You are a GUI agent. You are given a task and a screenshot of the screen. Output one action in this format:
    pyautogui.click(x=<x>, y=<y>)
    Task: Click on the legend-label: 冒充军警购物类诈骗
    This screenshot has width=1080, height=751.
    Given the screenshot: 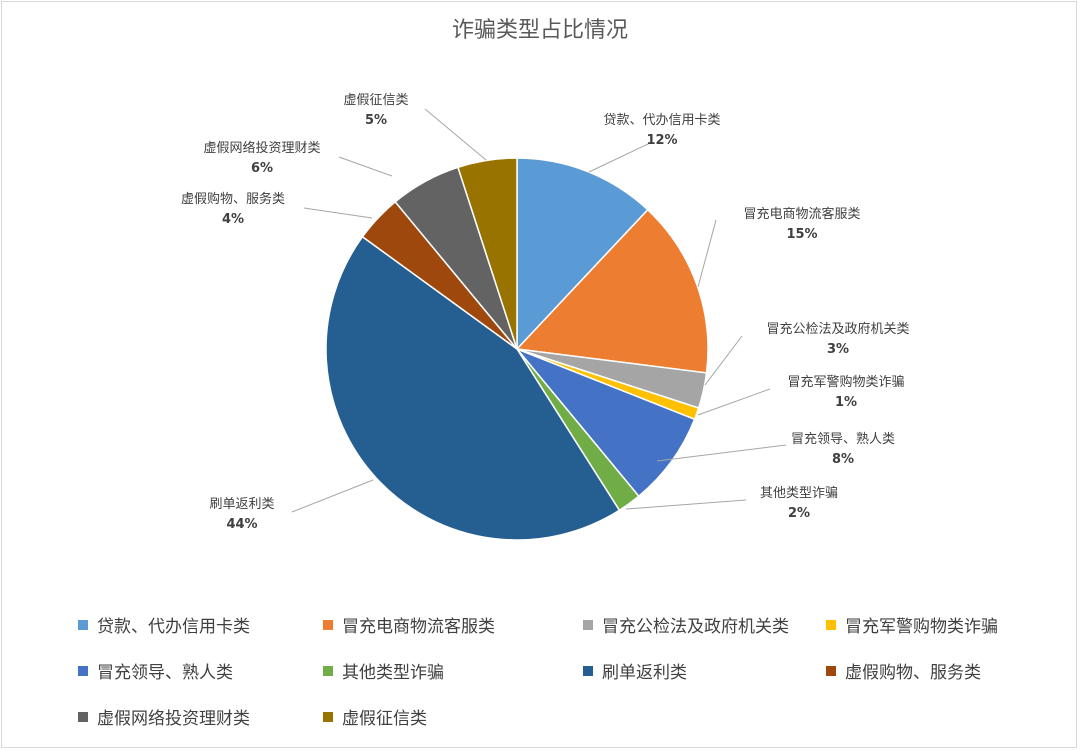 What is the action you would take?
    pyautogui.click(x=921, y=627)
    